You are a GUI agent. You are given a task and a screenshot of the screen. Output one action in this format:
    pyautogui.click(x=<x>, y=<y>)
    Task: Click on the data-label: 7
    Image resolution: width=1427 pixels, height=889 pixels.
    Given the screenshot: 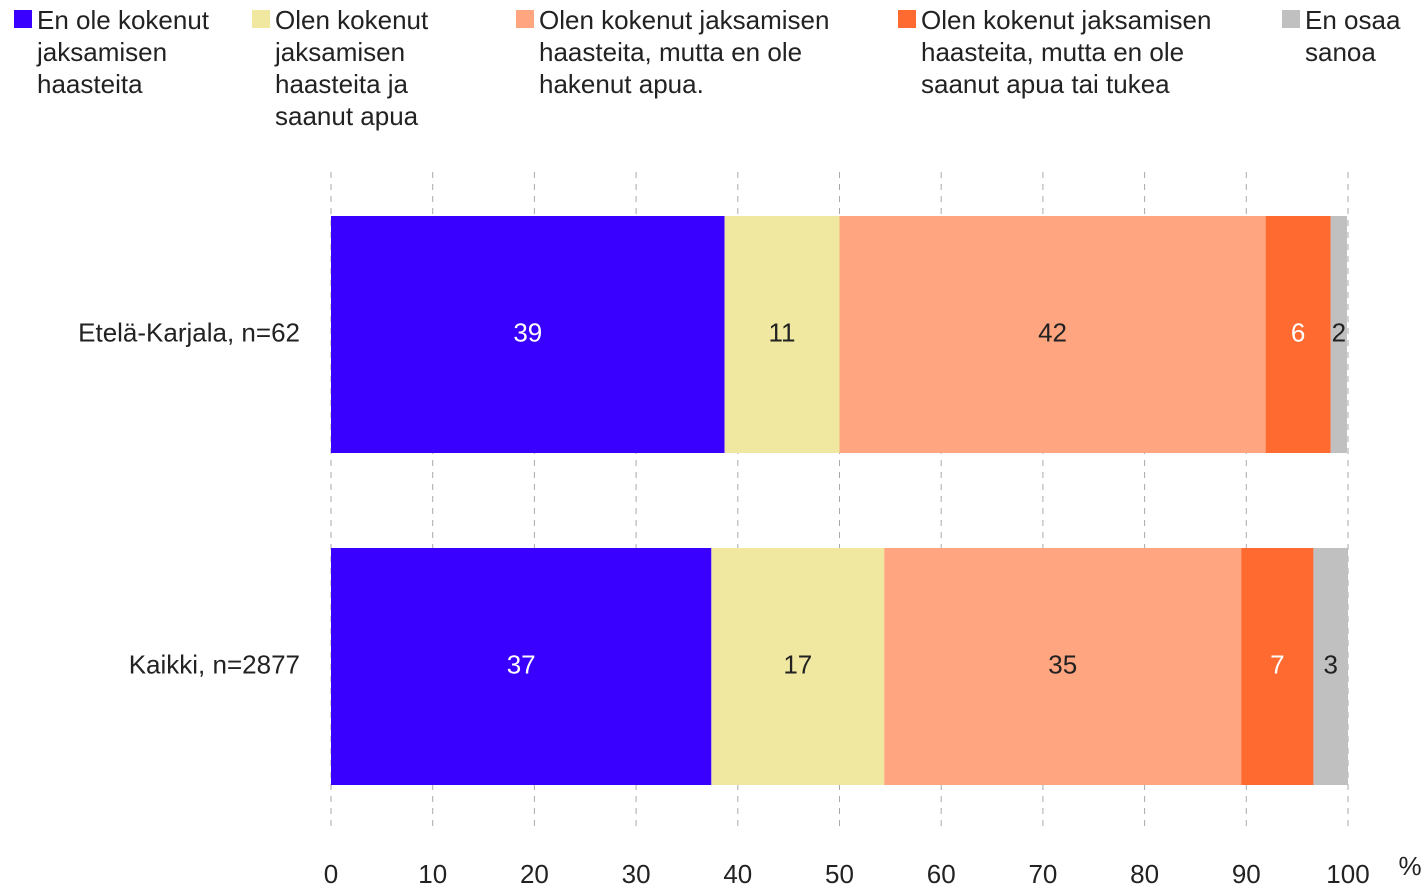 What is the action you would take?
    pyautogui.click(x=1277, y=664)
    